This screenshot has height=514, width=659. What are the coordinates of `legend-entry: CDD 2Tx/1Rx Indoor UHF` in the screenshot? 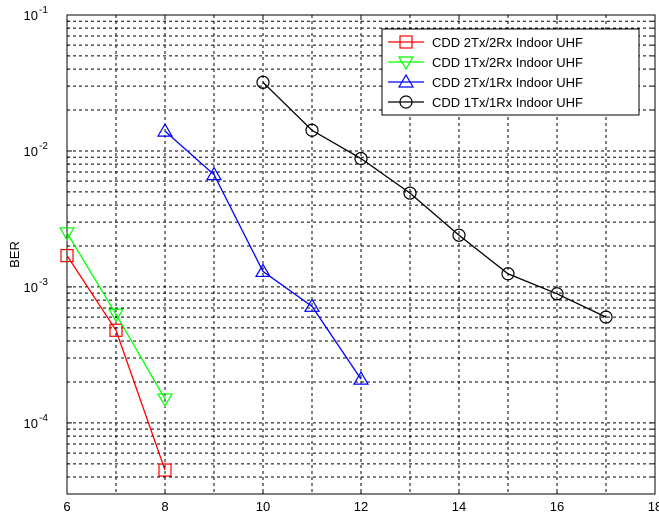 It's located at (485, 81).